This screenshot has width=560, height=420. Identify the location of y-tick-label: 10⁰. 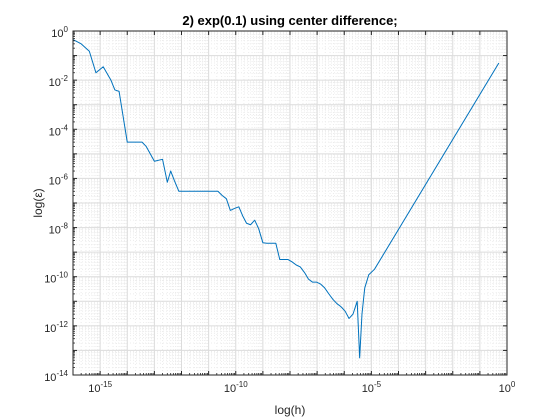
(59, 32).